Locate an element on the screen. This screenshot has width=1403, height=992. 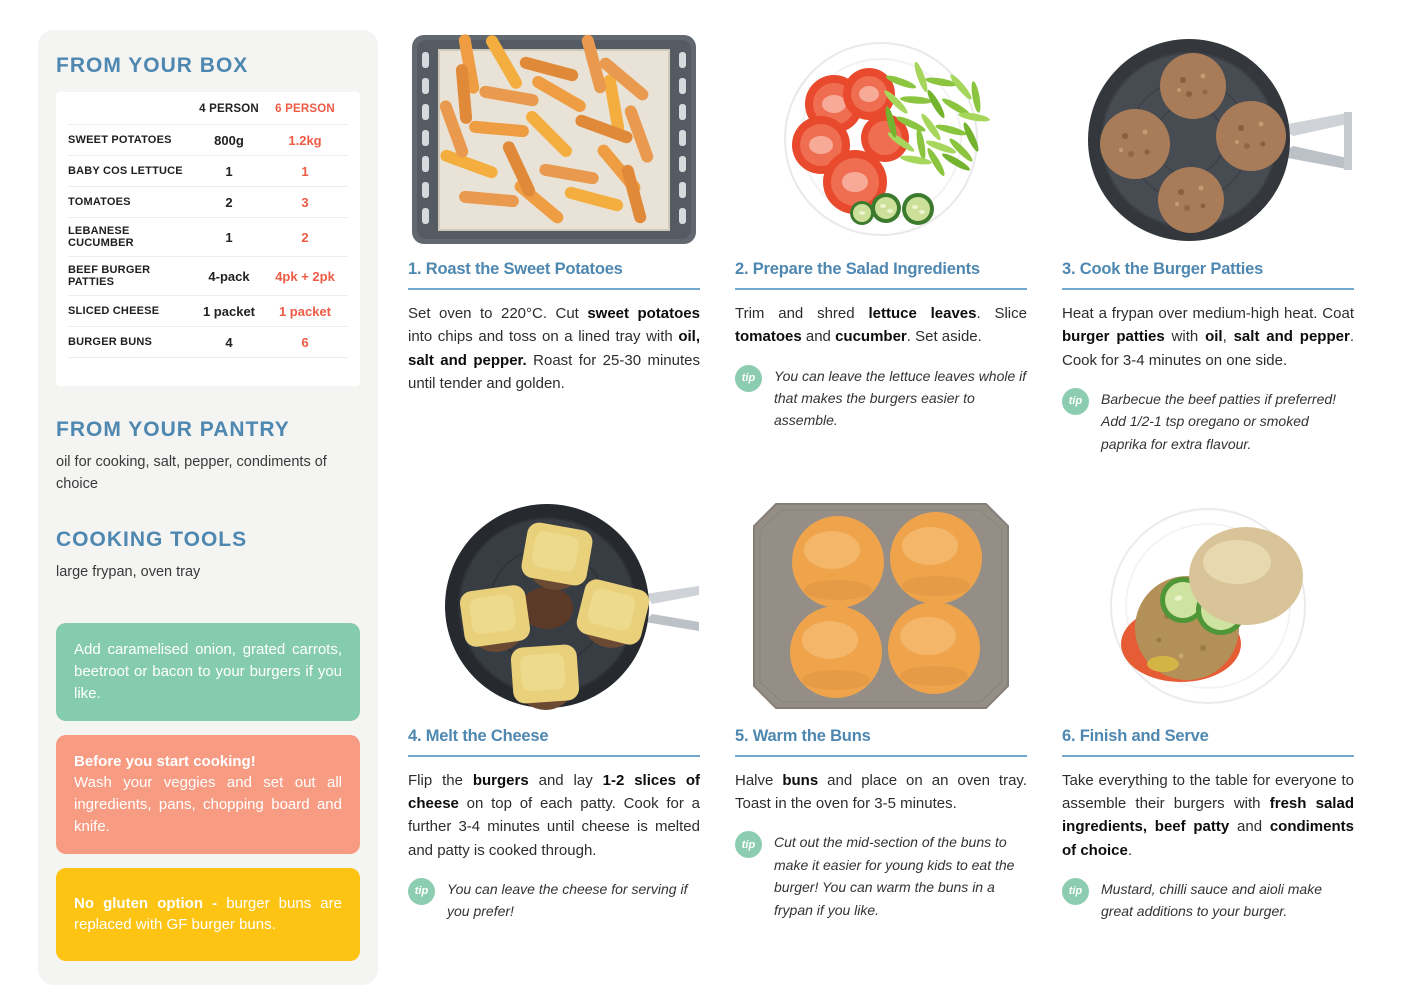
table-row: BURGER BUNS 4 6 is located at coordinates (208, 342).